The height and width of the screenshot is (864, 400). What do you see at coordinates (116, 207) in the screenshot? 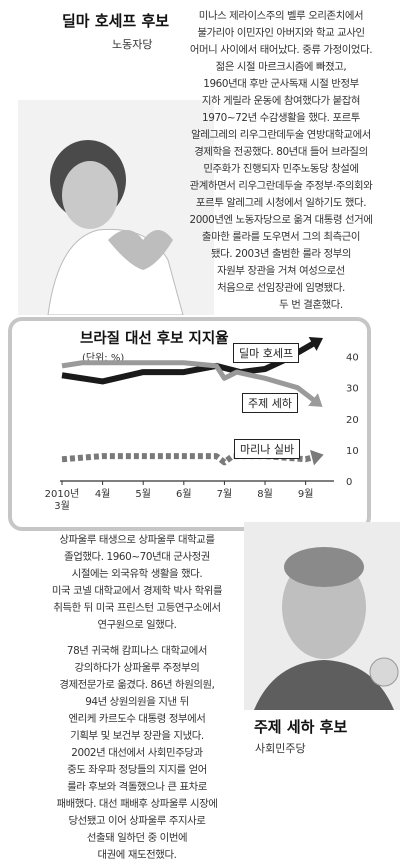
I see `candidate1-photo` at bounding box center [116, 207].